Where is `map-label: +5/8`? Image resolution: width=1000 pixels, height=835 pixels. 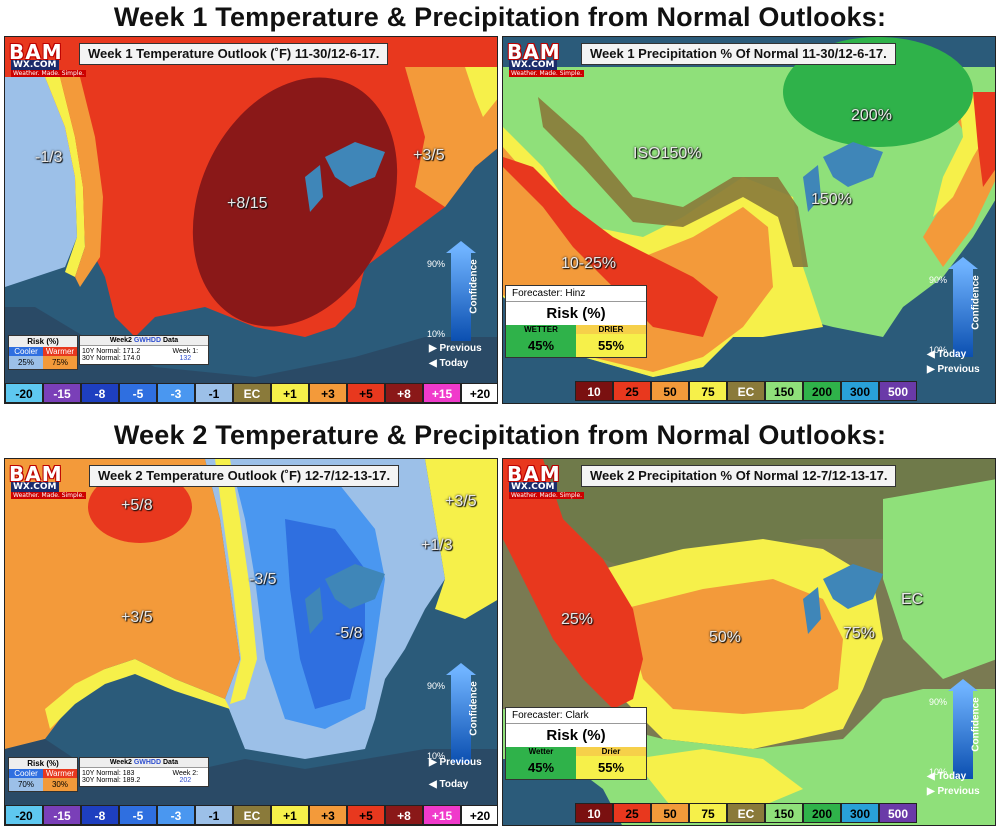
map-label: +5/8 is located at coordinates (137, 505).